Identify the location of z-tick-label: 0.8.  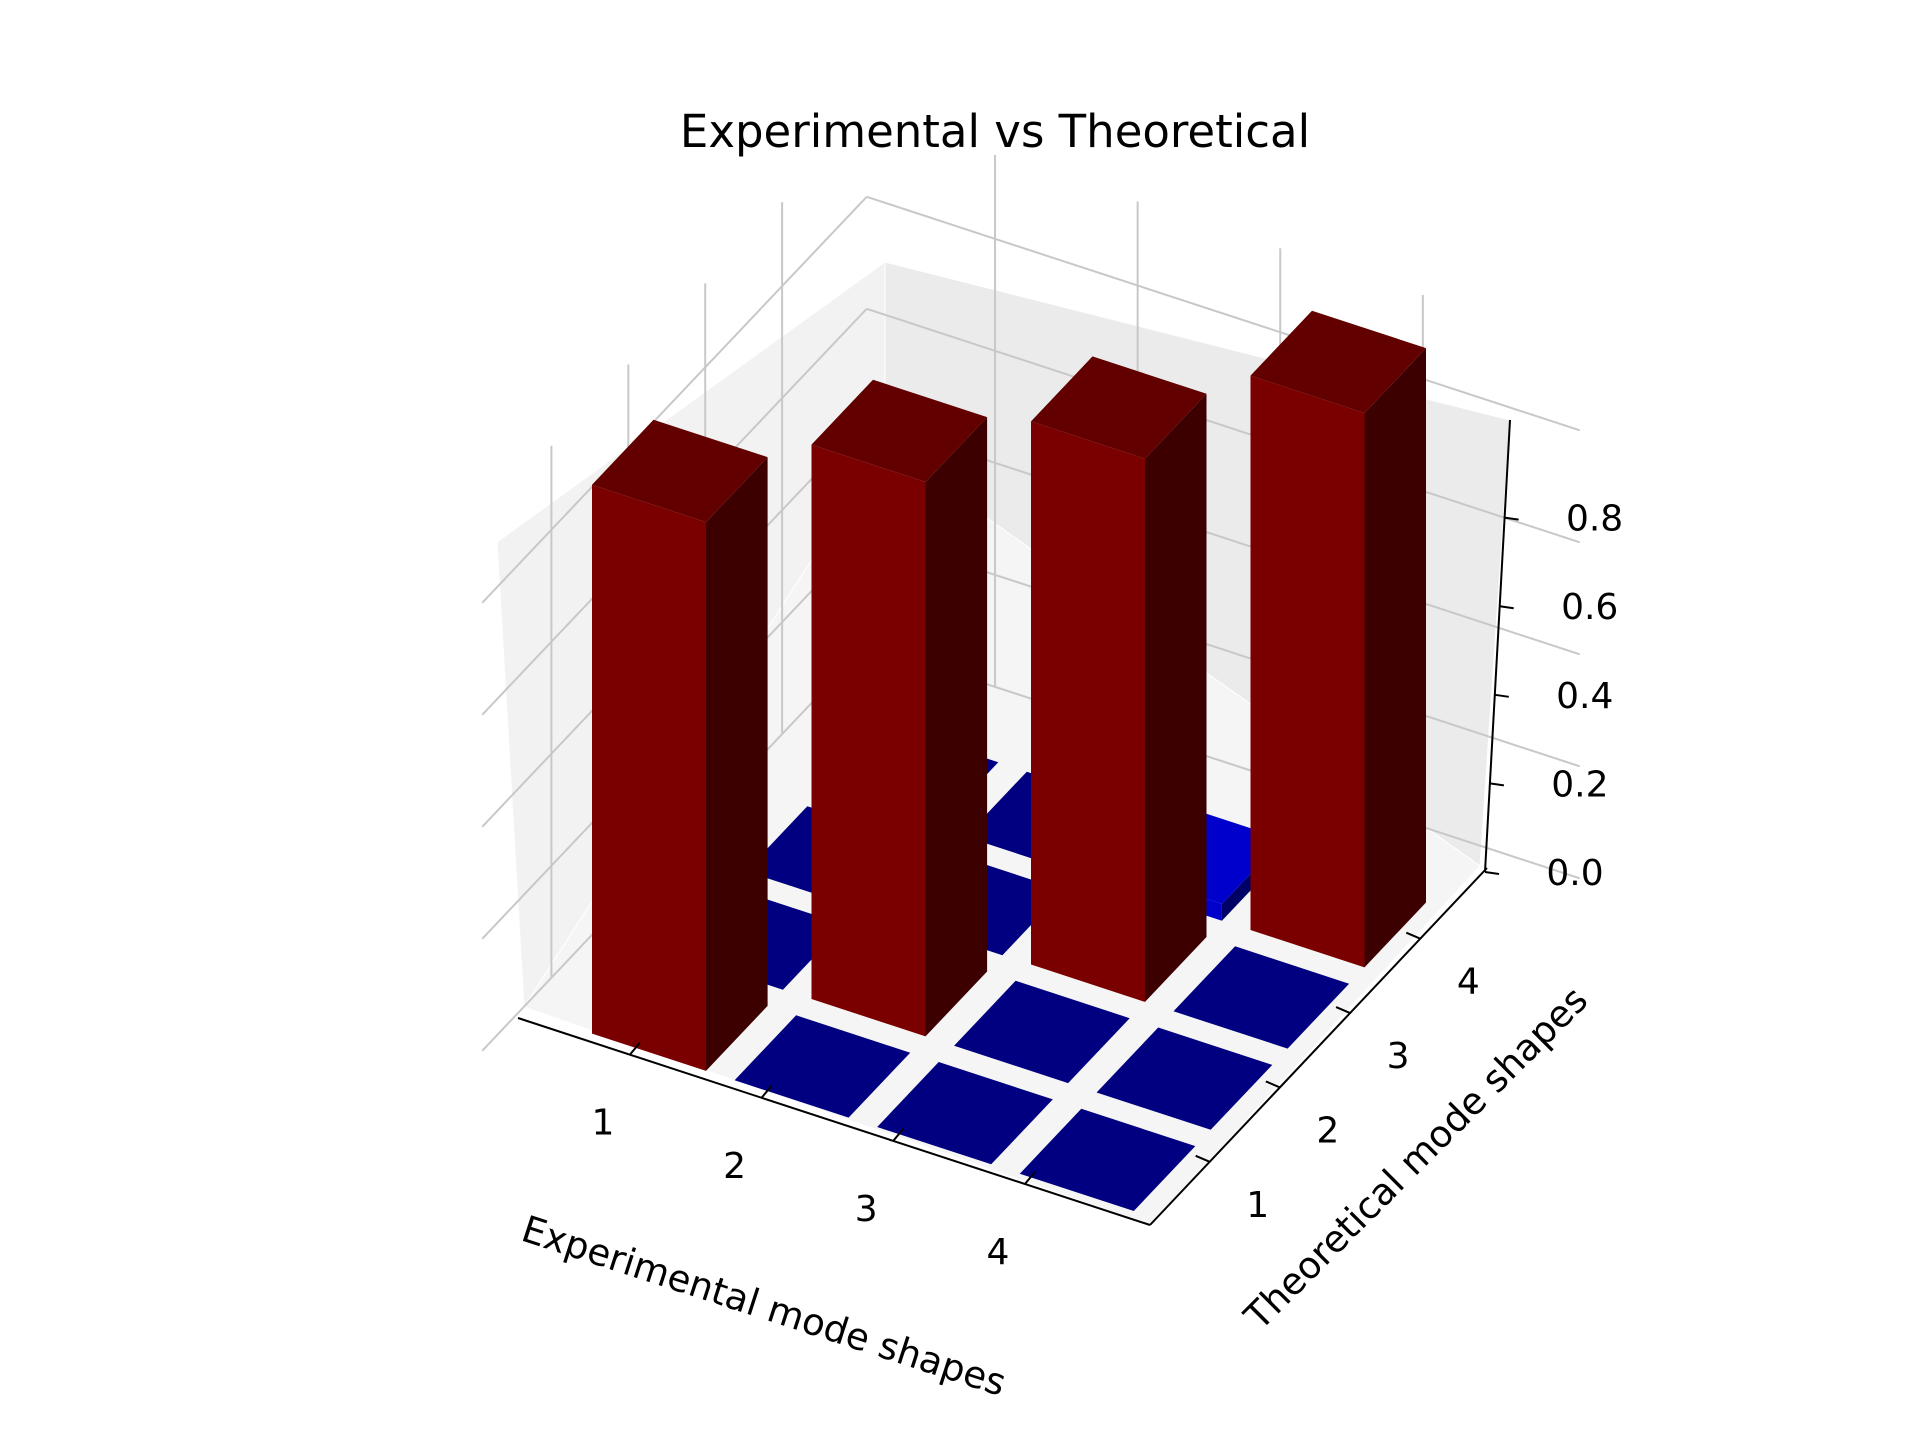
(1594, 519).